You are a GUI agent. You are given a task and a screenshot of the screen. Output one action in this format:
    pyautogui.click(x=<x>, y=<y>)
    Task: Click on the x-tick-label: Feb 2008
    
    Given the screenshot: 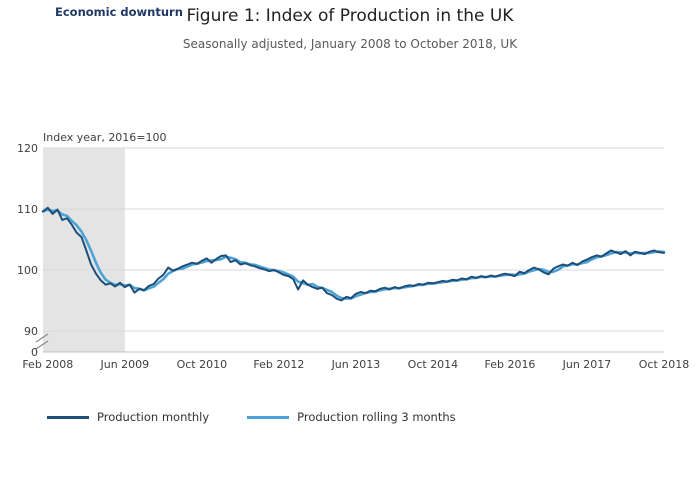 What is the action you would take?
    pyautogui.click(x=47, y=364)
    